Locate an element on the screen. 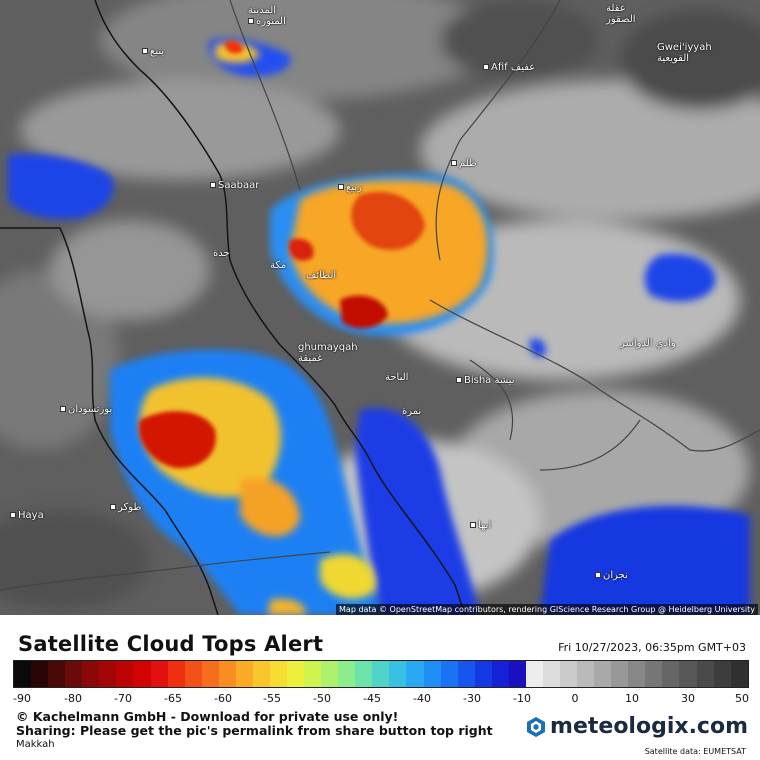 This screenshot has width=760, height=760. place-label: نمرة is located at coordinates (411, 411).